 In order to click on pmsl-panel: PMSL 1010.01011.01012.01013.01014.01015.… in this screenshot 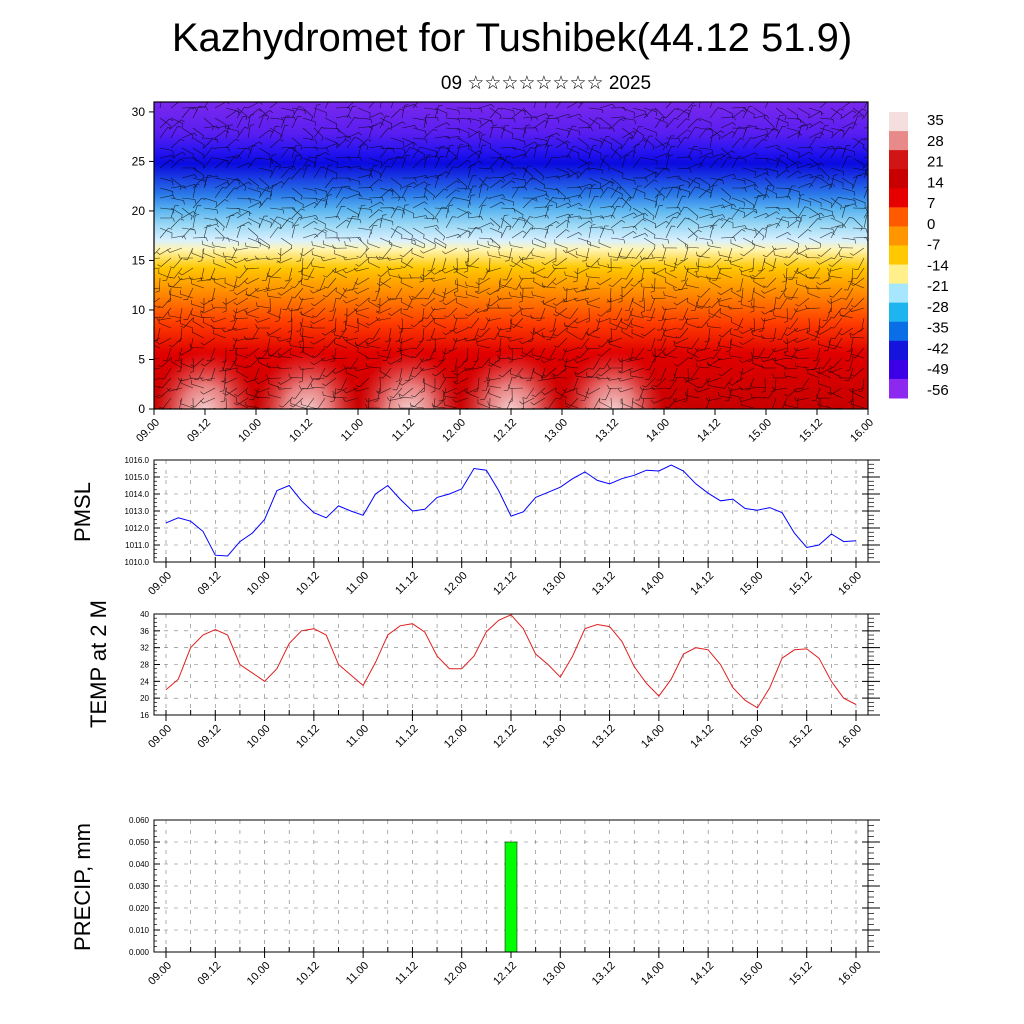, I will do `click(475, 527)`.